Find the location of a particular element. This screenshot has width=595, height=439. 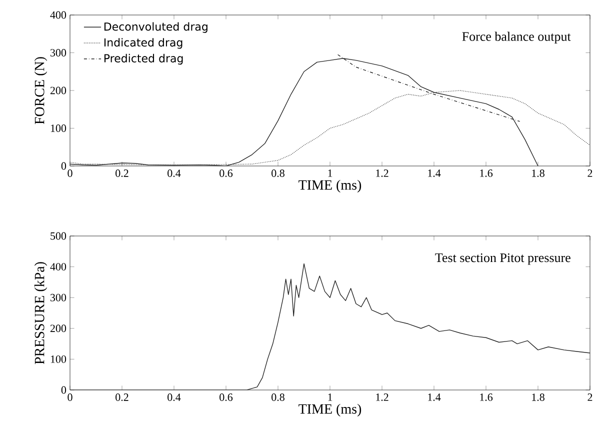

annotation: Test section Pitot pressure is located at coordinates (502, 259).